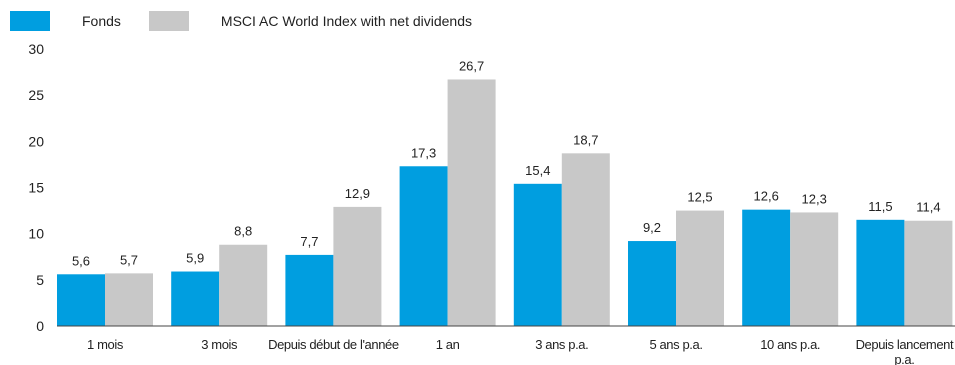 Image resolution: width=955 pixels, height=365 pixels. What do you see at coordinates (101, 21) in the screenshot?
I see `legend-label-fonds: Fonds` at bounding box center [101, 21].